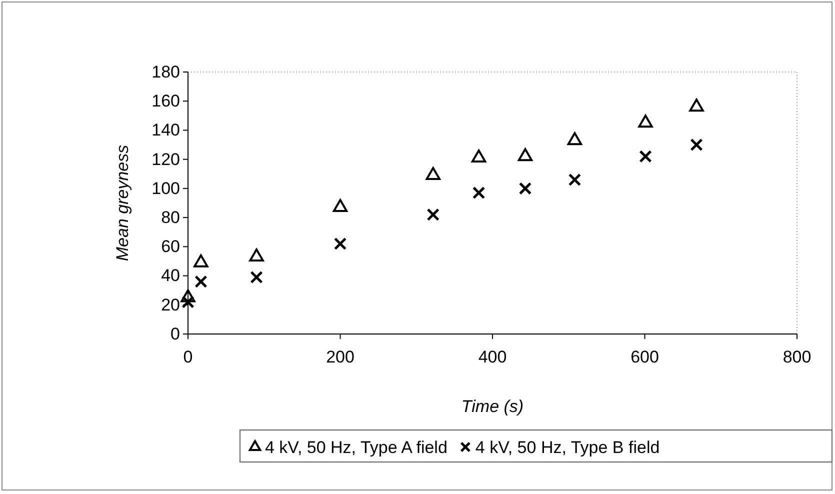  What do you see at coordinates (166, 130) in the screenshot?
I see `y-tick-label: 140` at bounding box center [166, 130].